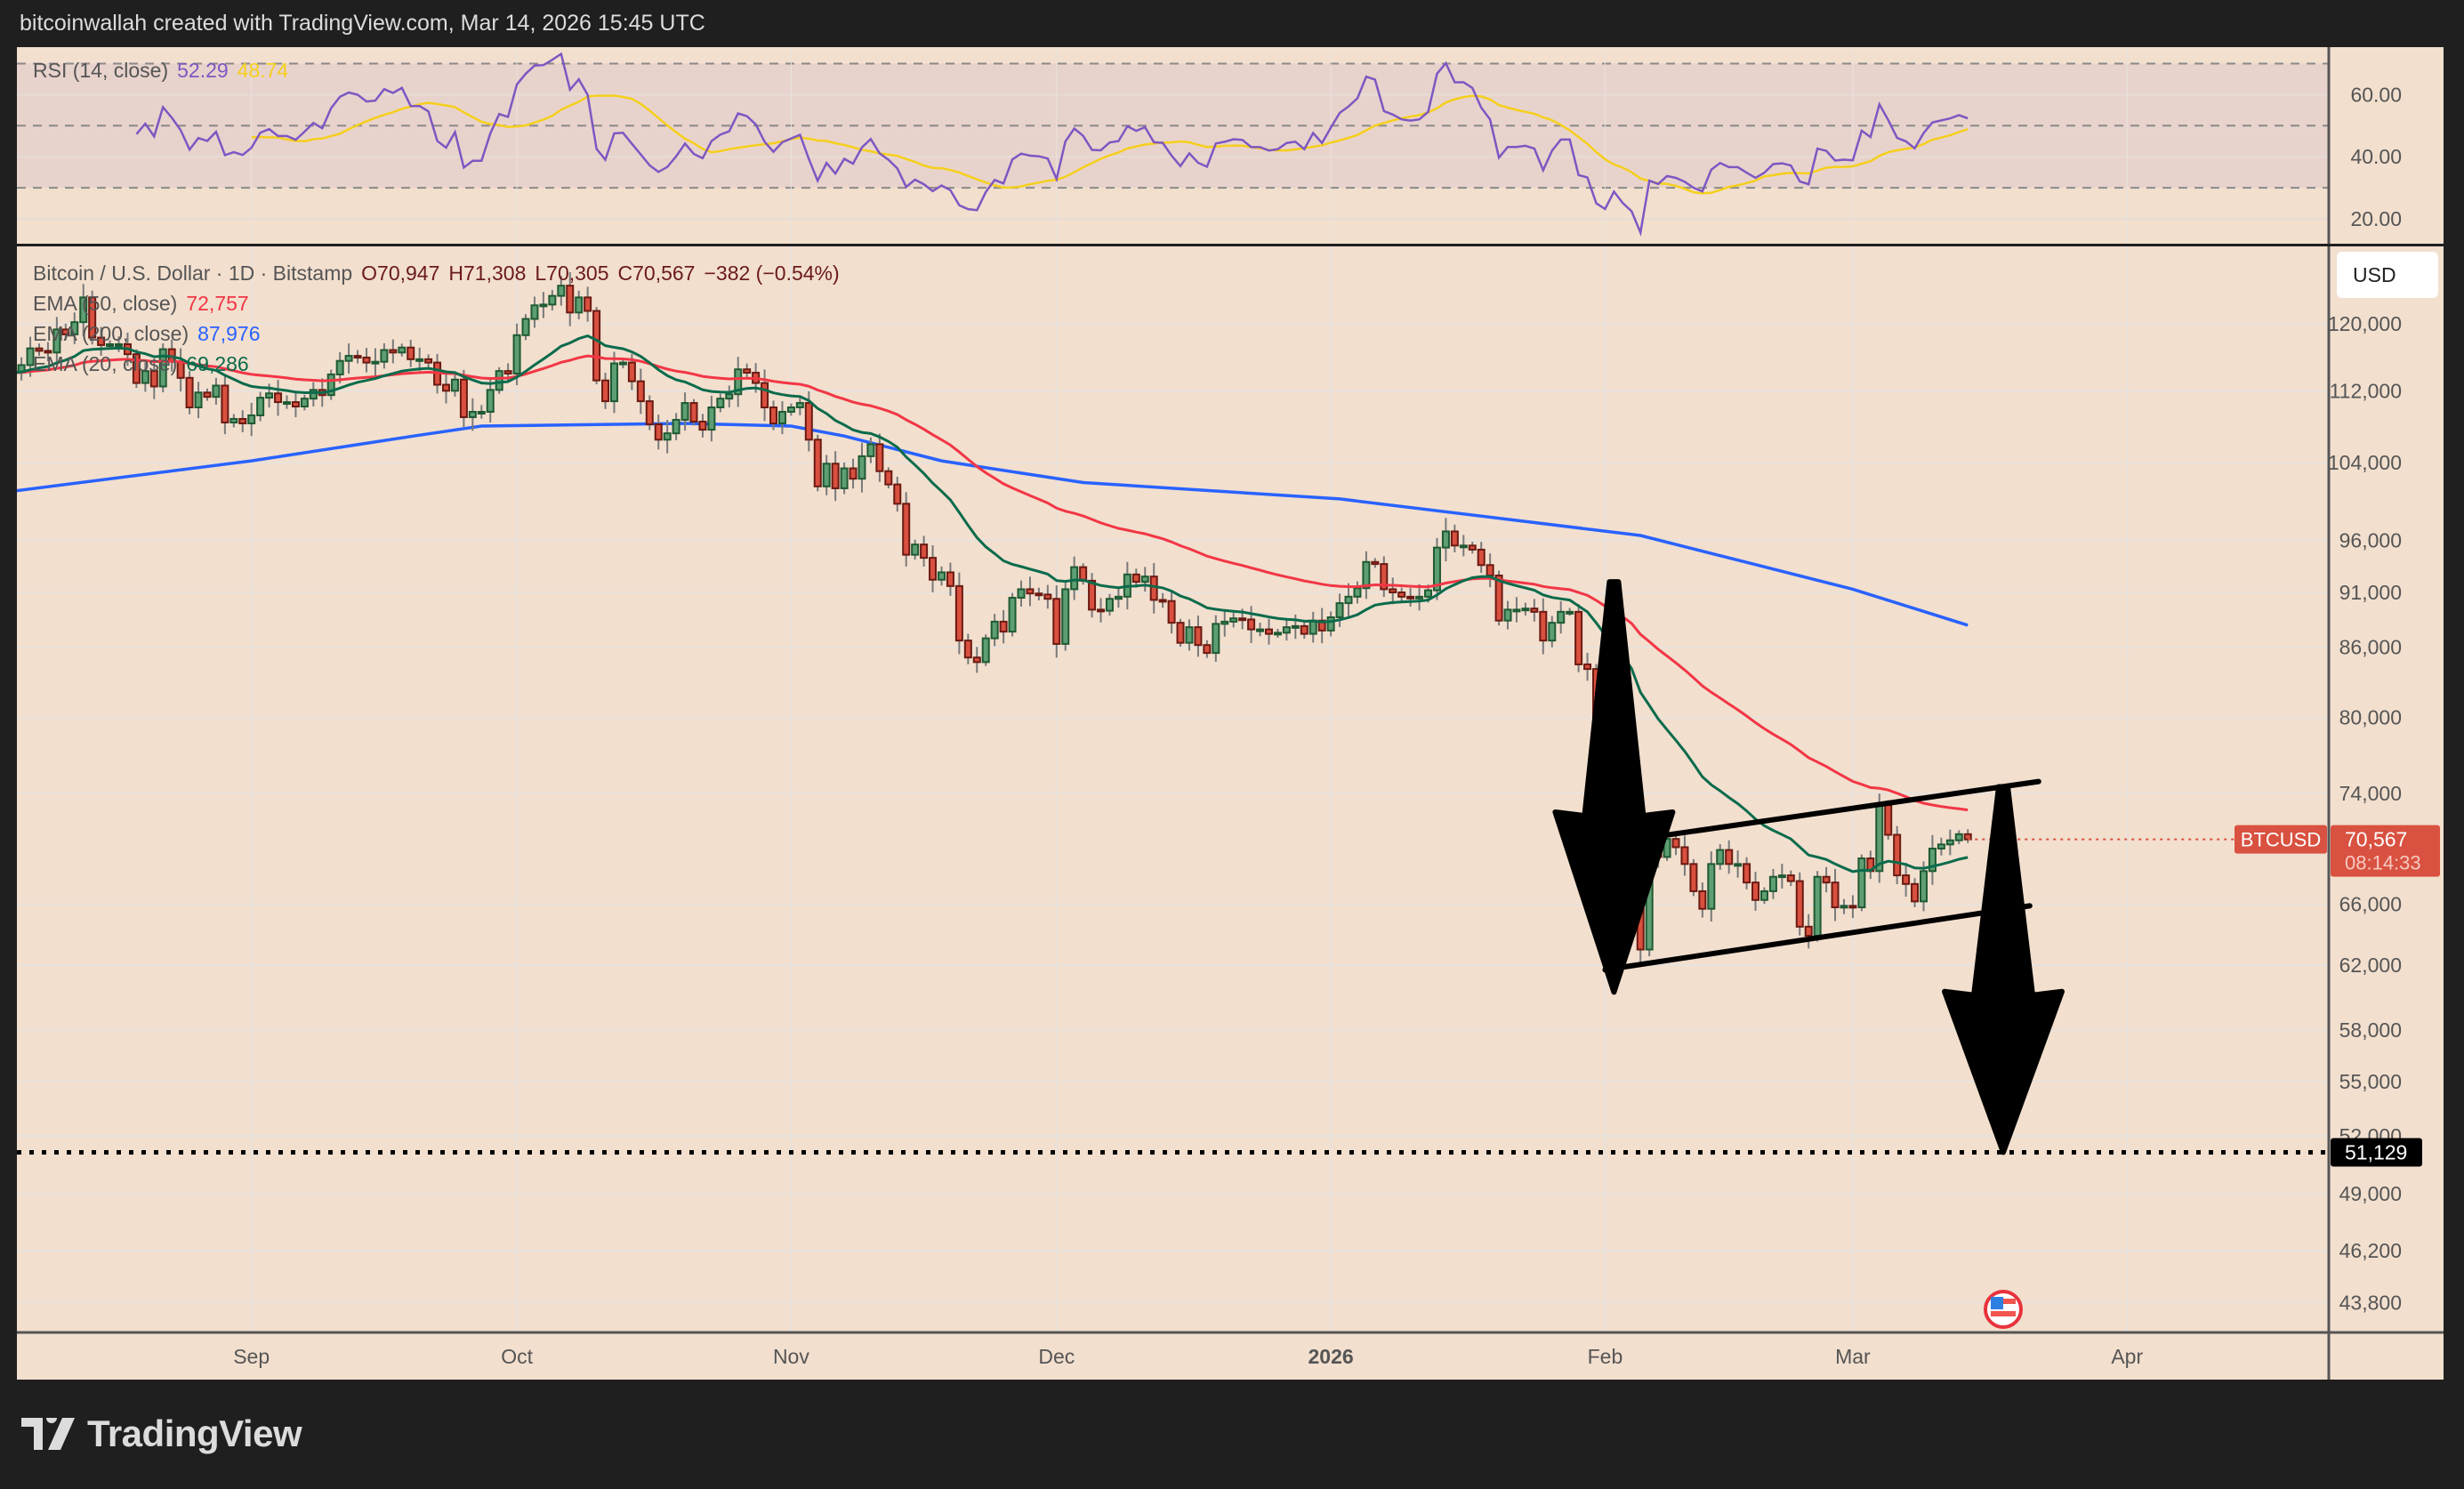  What do you see at coordinates (161, 1434) in the screenshot?
I see `tradingview-logo: TradingView` at bounding box center [161, 1434].